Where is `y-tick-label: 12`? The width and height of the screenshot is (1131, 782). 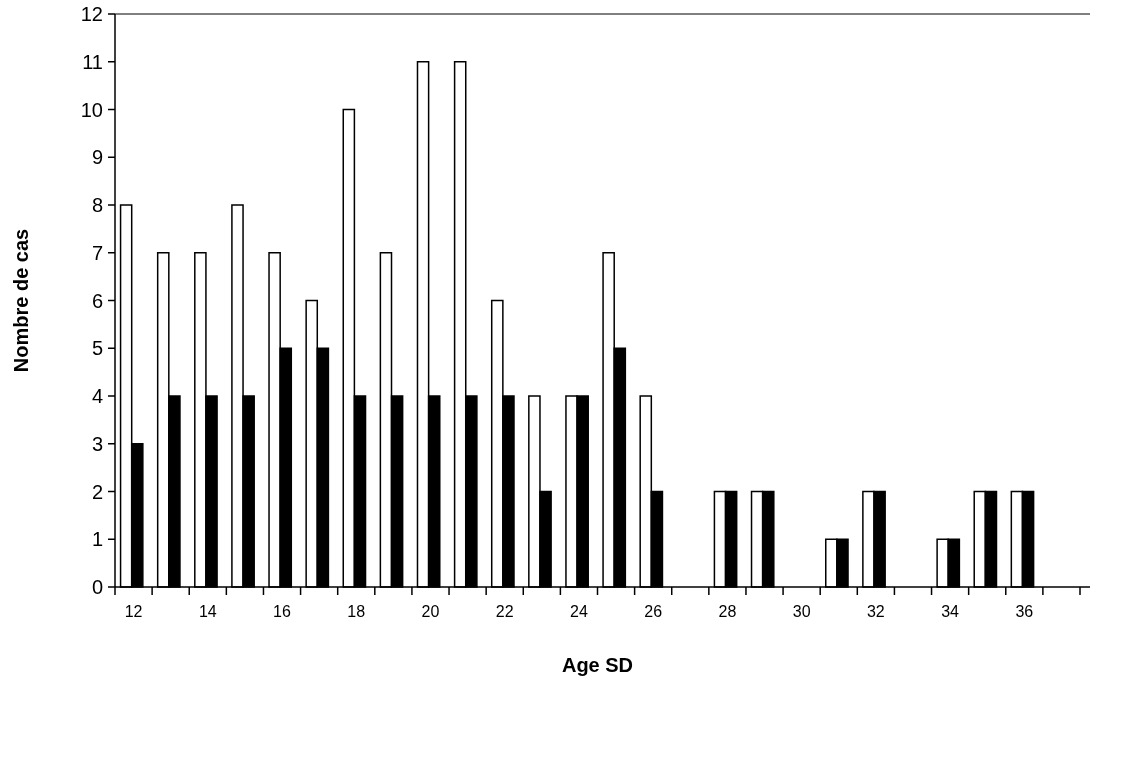 y-tick-label: 12 is located at coordinates (91, 14).